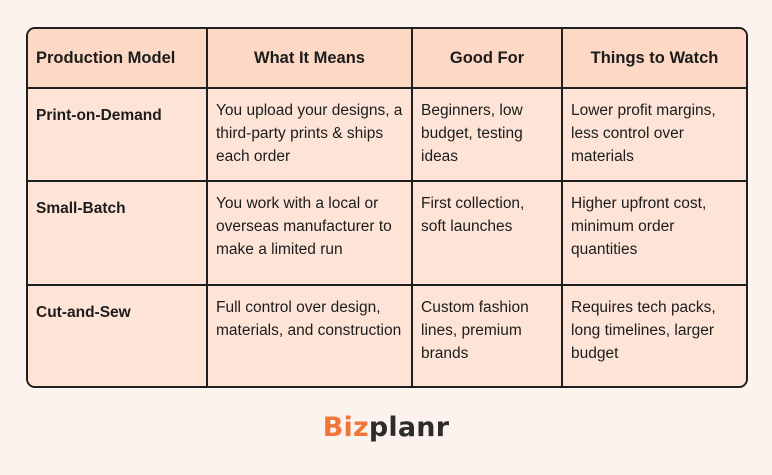 Image resolution: width=772 pixels, height=475 pixels. Describe the element at coordinates (487, 134) in the screenshot. I see `cell-good-for: Beginners, low budget, testing ideas` at that location.